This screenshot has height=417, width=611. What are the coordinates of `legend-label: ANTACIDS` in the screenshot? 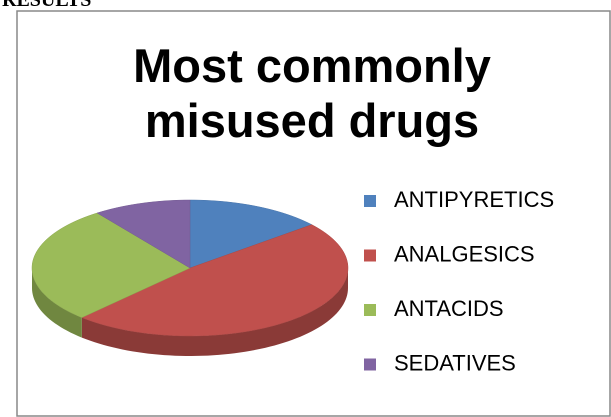 It's located at (449, 308).